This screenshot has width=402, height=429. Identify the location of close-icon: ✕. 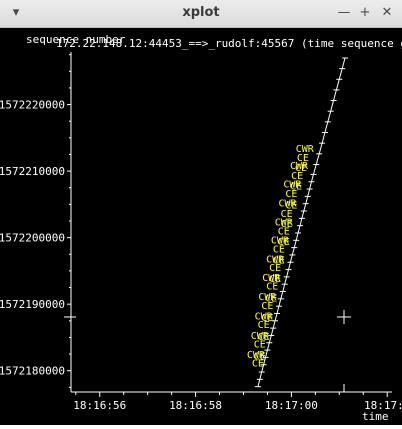
(387, 12).